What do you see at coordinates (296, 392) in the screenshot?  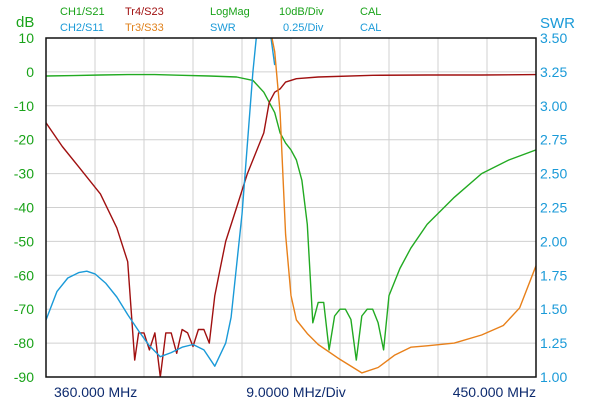 I see `x-span-label: 9.0000 MHz/Div` at bounding box center [296, 392].